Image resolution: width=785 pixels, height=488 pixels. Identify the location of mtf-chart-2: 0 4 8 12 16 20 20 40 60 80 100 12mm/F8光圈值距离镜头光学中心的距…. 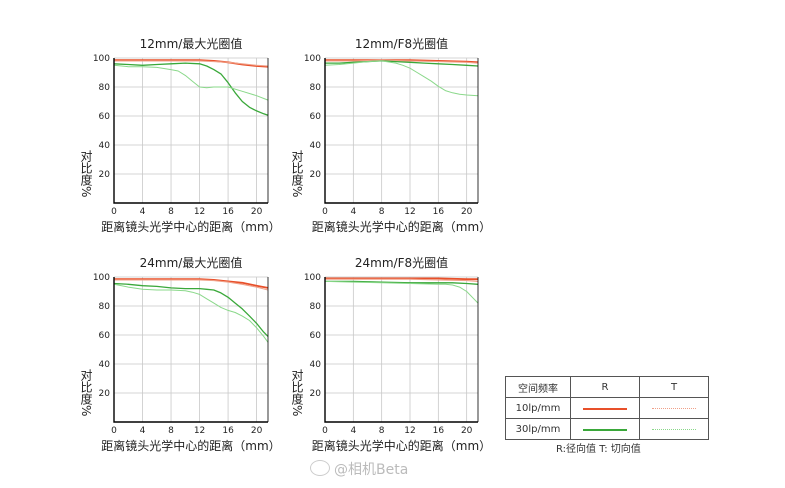
(390, 135).